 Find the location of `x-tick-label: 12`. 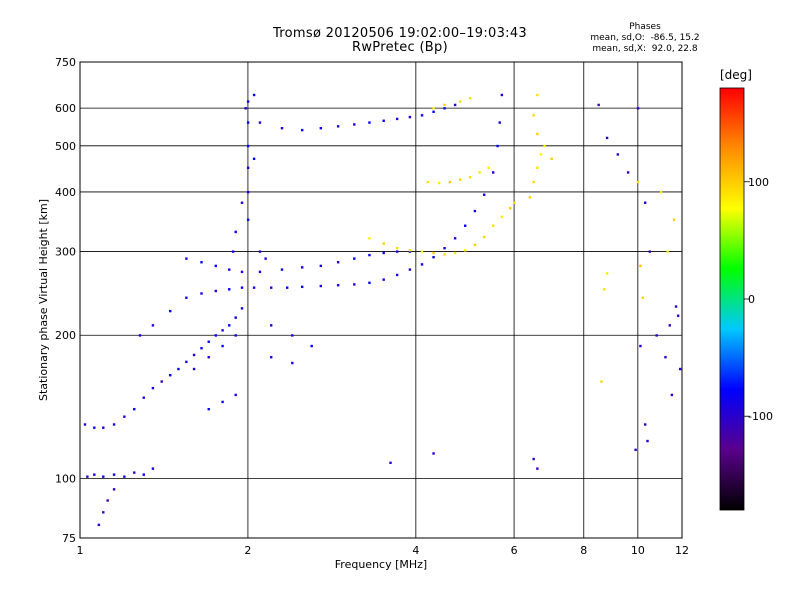

x-tick-label: 12 is located at coordinates (682, 550).